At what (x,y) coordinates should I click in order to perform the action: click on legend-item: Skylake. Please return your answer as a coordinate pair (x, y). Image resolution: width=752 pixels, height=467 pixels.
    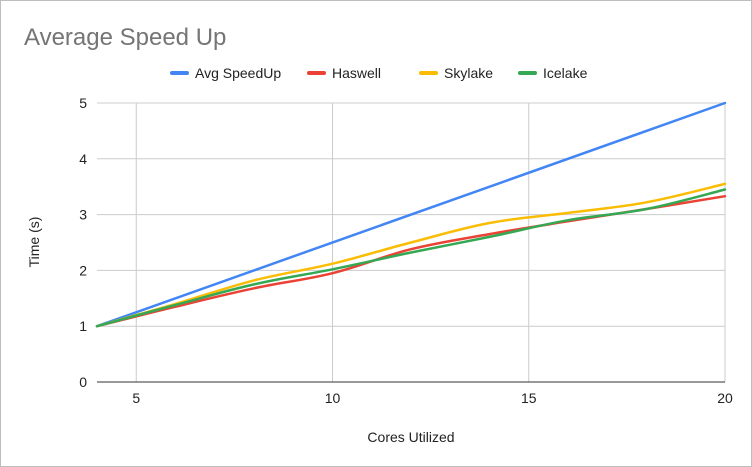
    Looking at the image, I should click on (456, 73).